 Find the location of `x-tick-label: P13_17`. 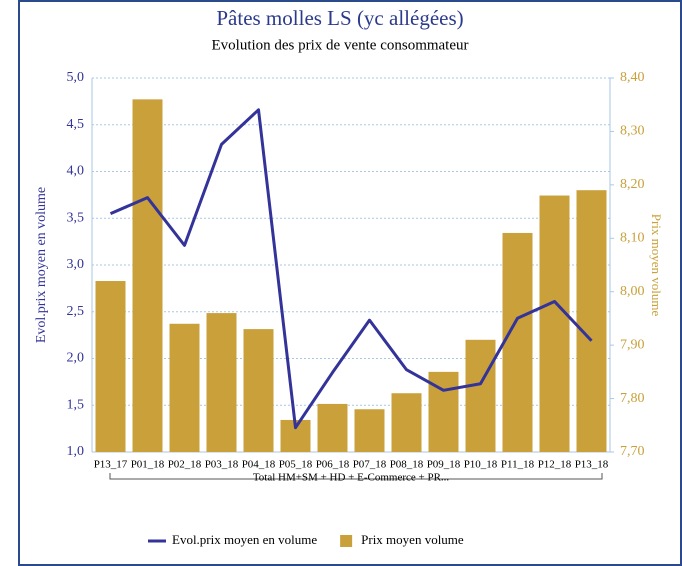

x-tick-label: P13_17 is located at coordinates (111, 465).